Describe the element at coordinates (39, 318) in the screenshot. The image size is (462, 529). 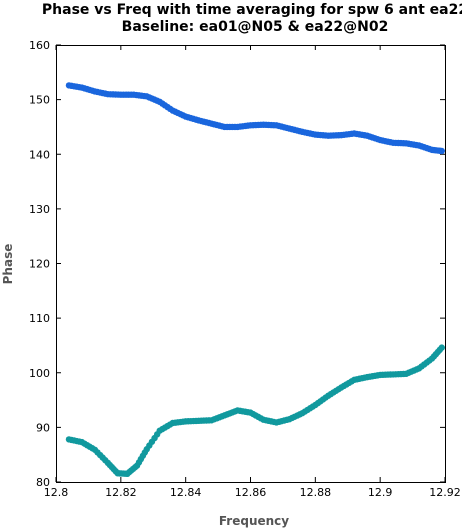
I see `y-tick-label: 110` at that location.